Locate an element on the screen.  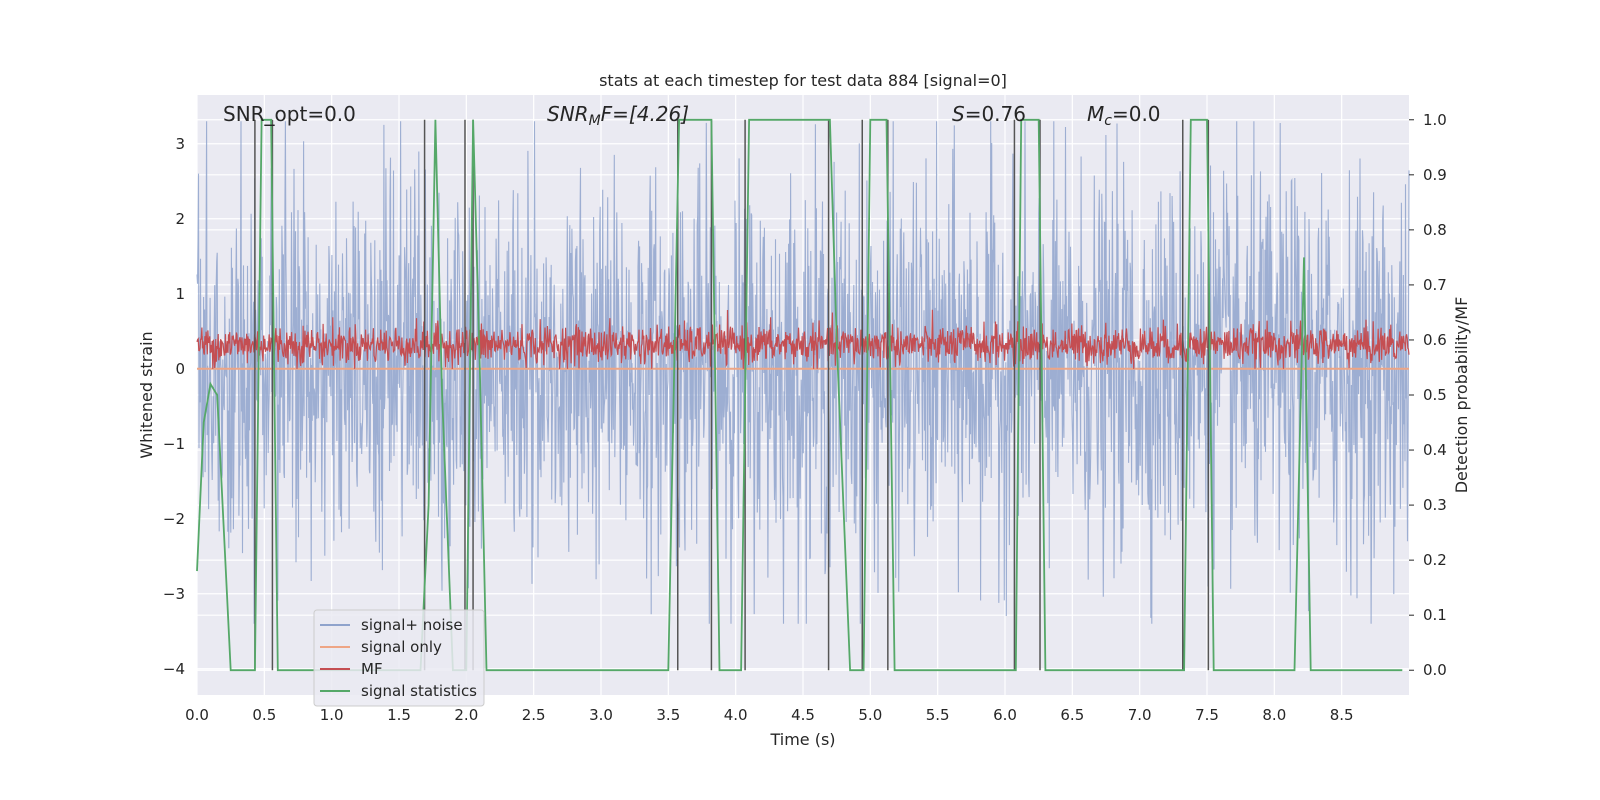
x-tick-label: 4.5 is located at coordinates (803, 715).